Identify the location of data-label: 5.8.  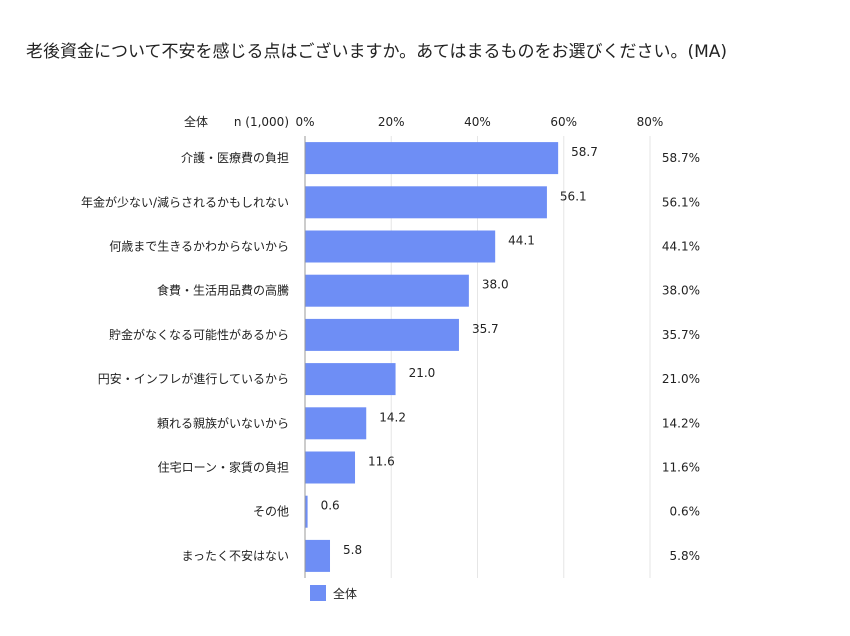
(352, 550).